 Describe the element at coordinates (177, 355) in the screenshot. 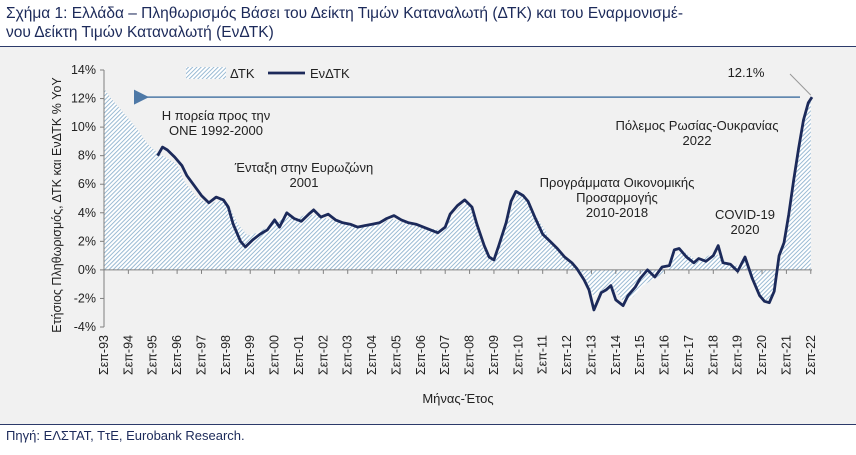

I see `x-tick-label: Σεπ-96` at that location.